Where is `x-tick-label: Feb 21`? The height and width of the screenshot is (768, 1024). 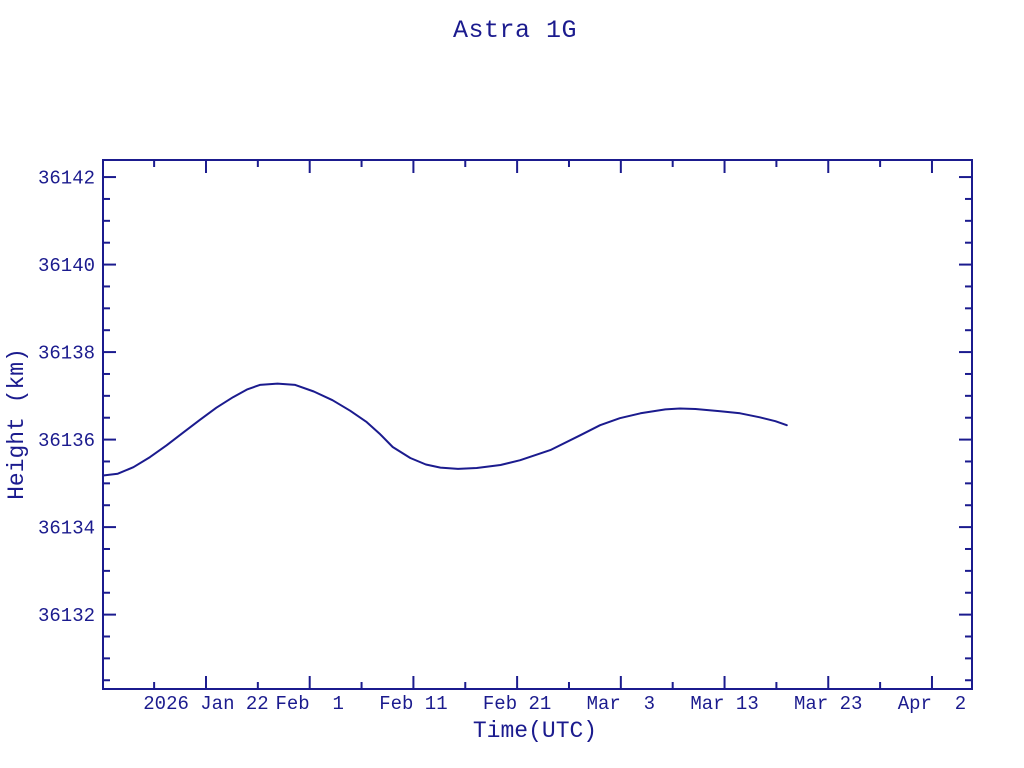
x-tick-label: Feb 21 is located at coordinates (517, 704).